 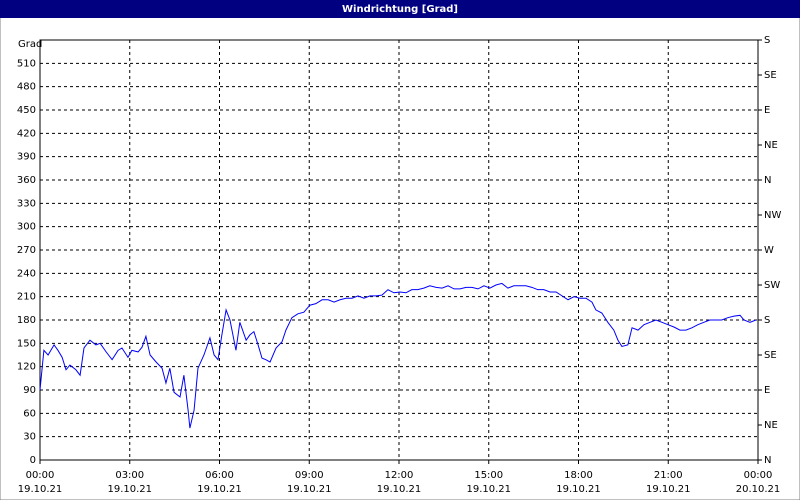 I want to click on y-tick-label: 360, so click(x=26, y=180).